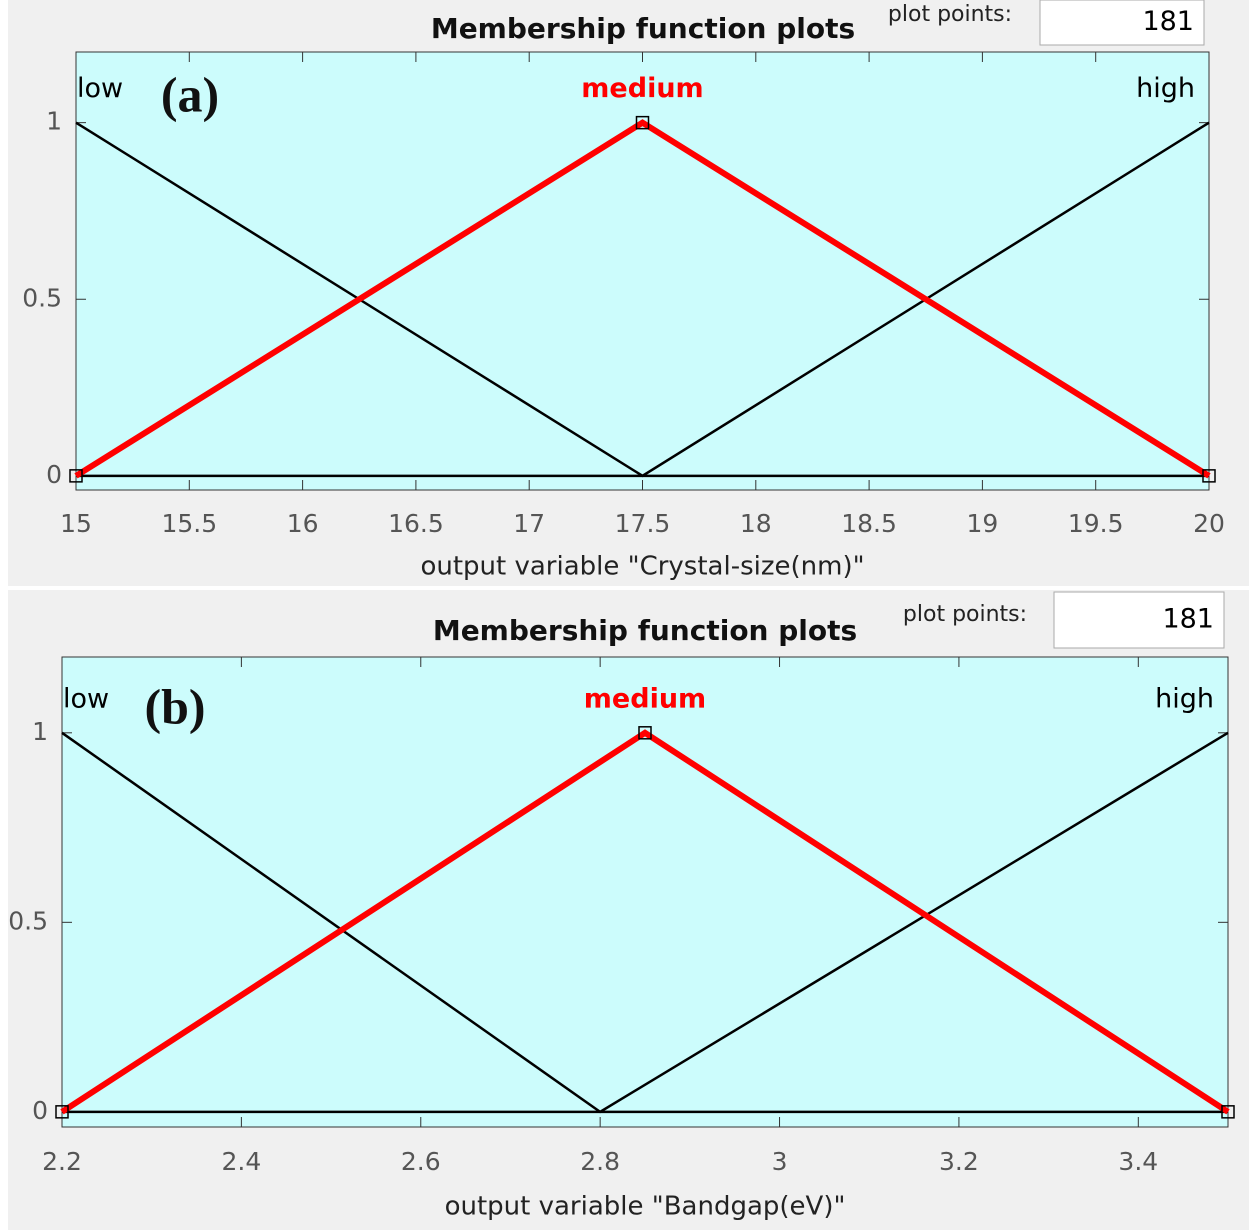  Describe the element at coordinates (1096, 523) in the screenshot. I see `x-tick-label: 19.5` at that location.